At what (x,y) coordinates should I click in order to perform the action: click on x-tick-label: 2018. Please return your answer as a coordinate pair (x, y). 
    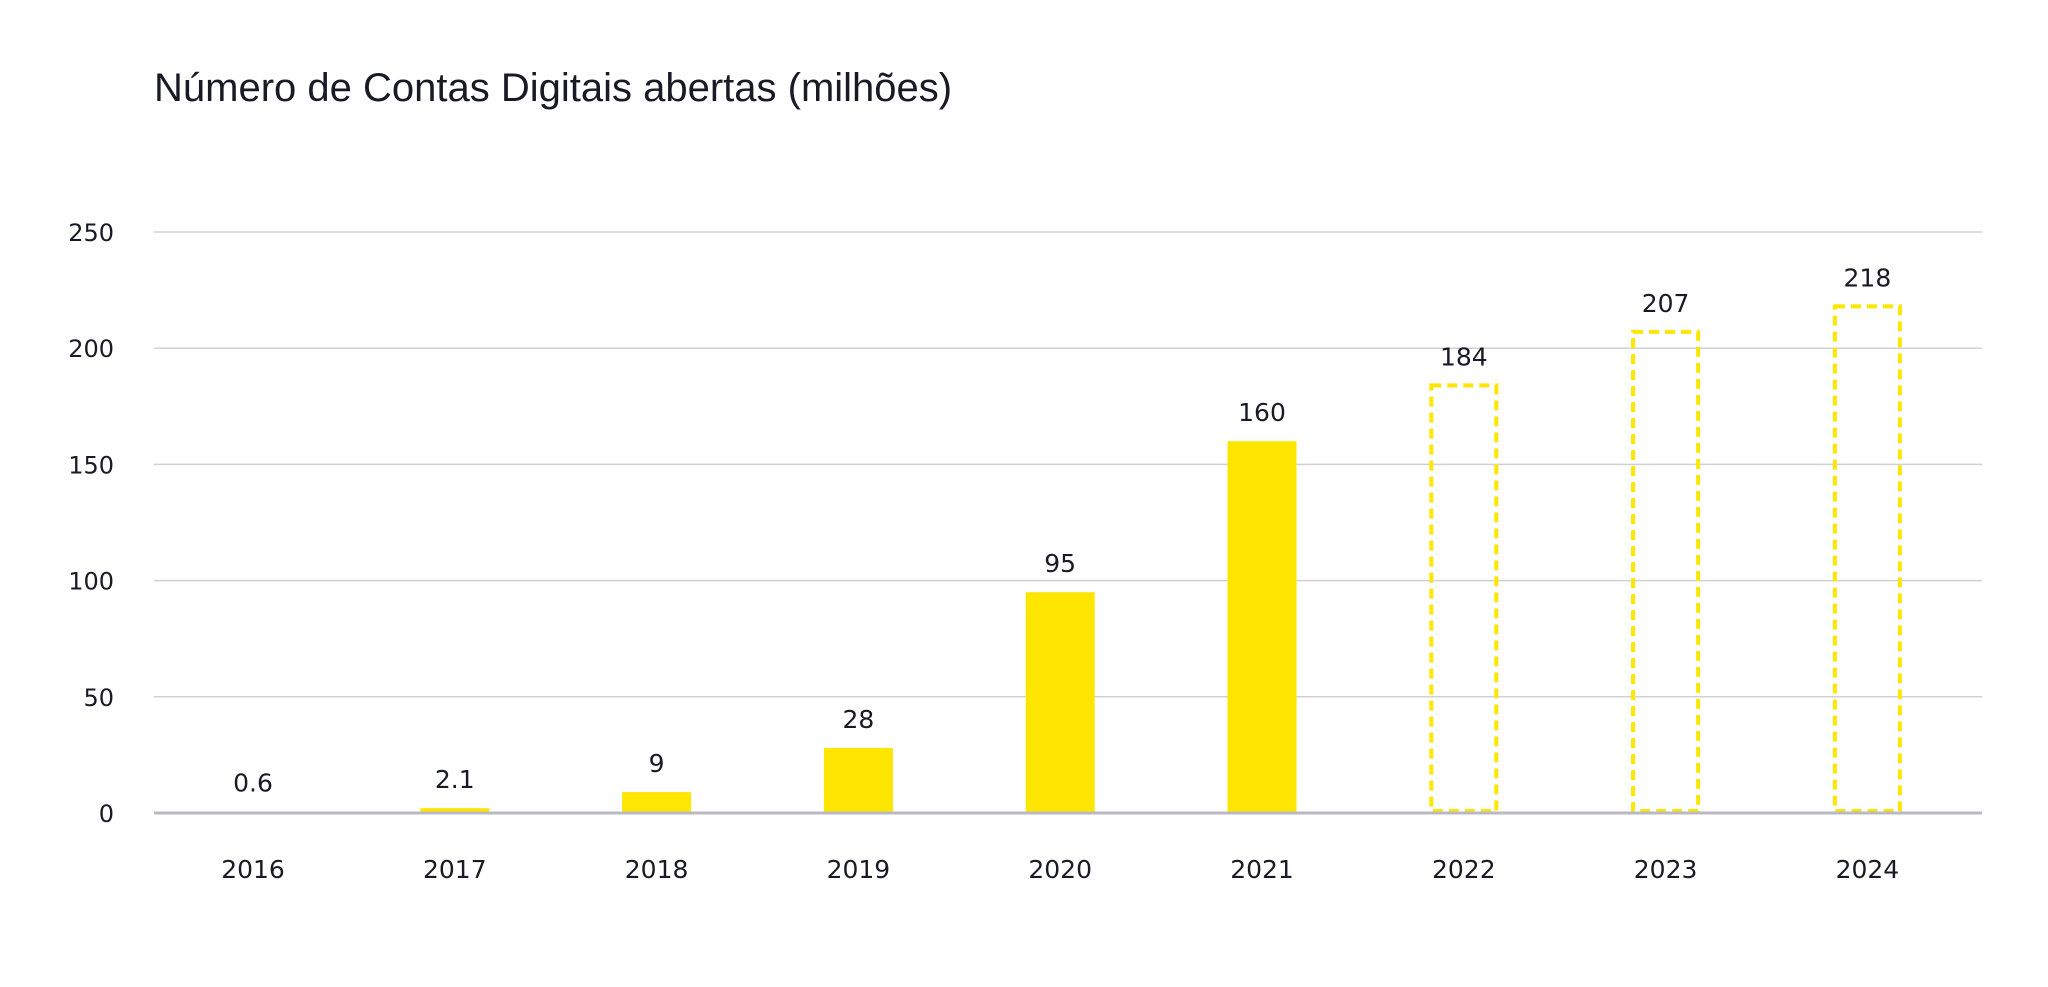
    Looking at the image, I should click on (657, 869).